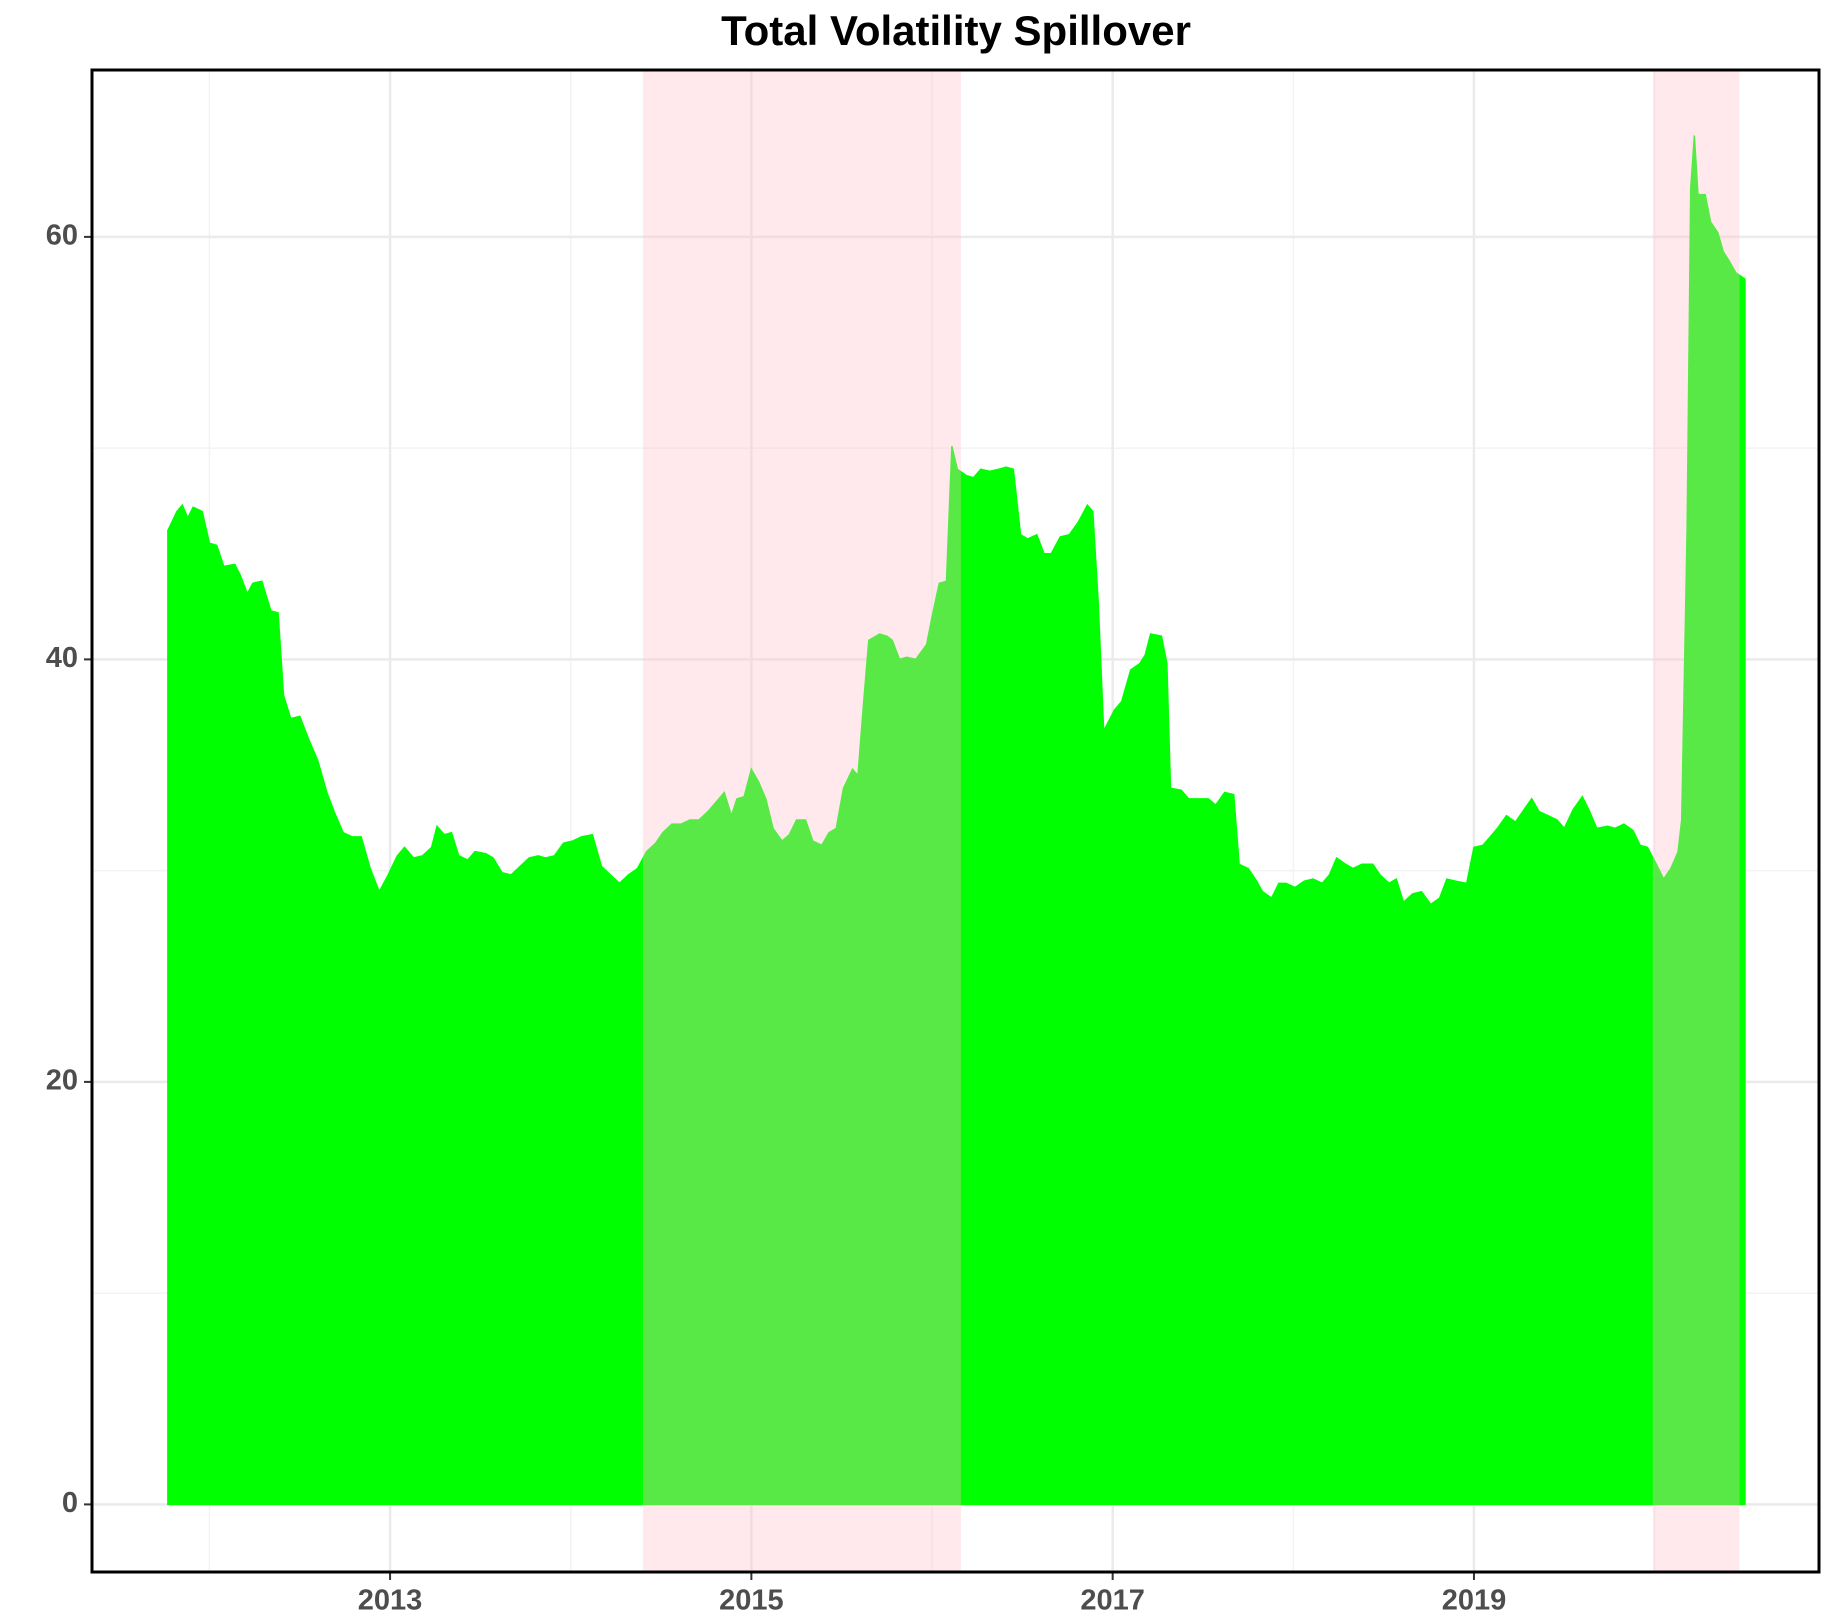 The image size is (1833, 1624). I want to click on shaded-region, so click(1696, 821).